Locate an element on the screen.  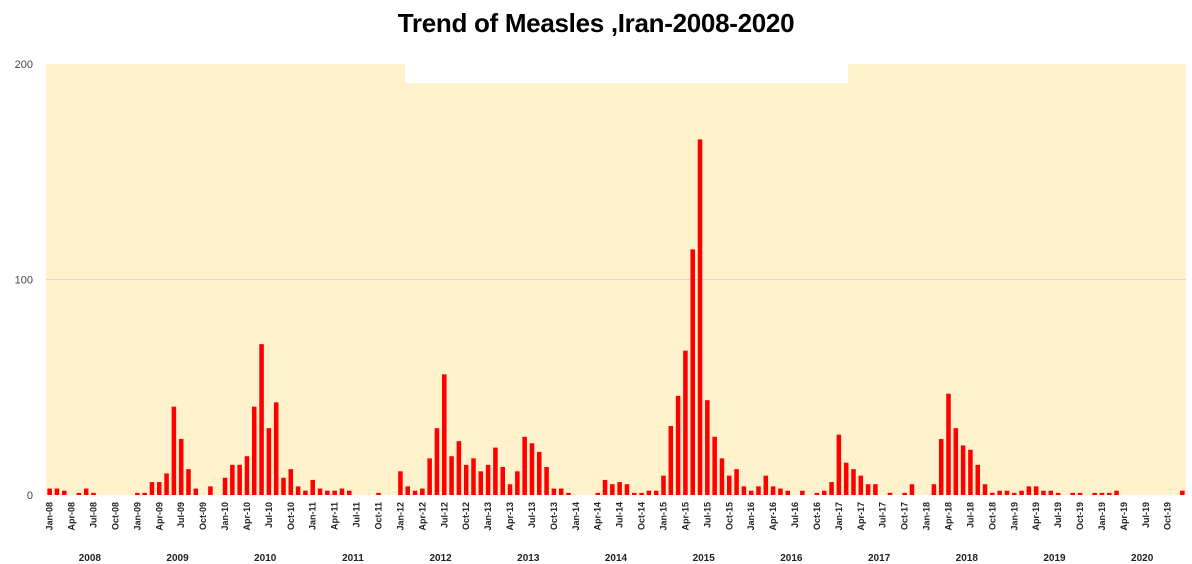
x-tick-label: Jan-10 is located at coordinates (225, 516).